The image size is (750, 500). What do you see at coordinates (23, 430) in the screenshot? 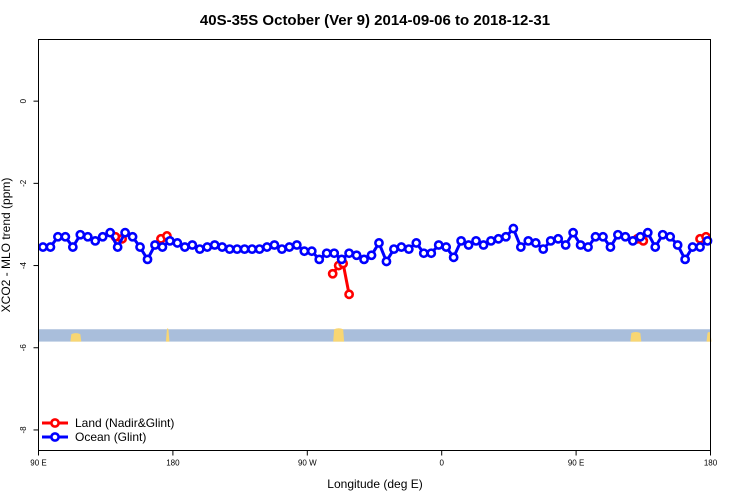
I see `y-tick-label: -8` at bounding box center [23, 430].